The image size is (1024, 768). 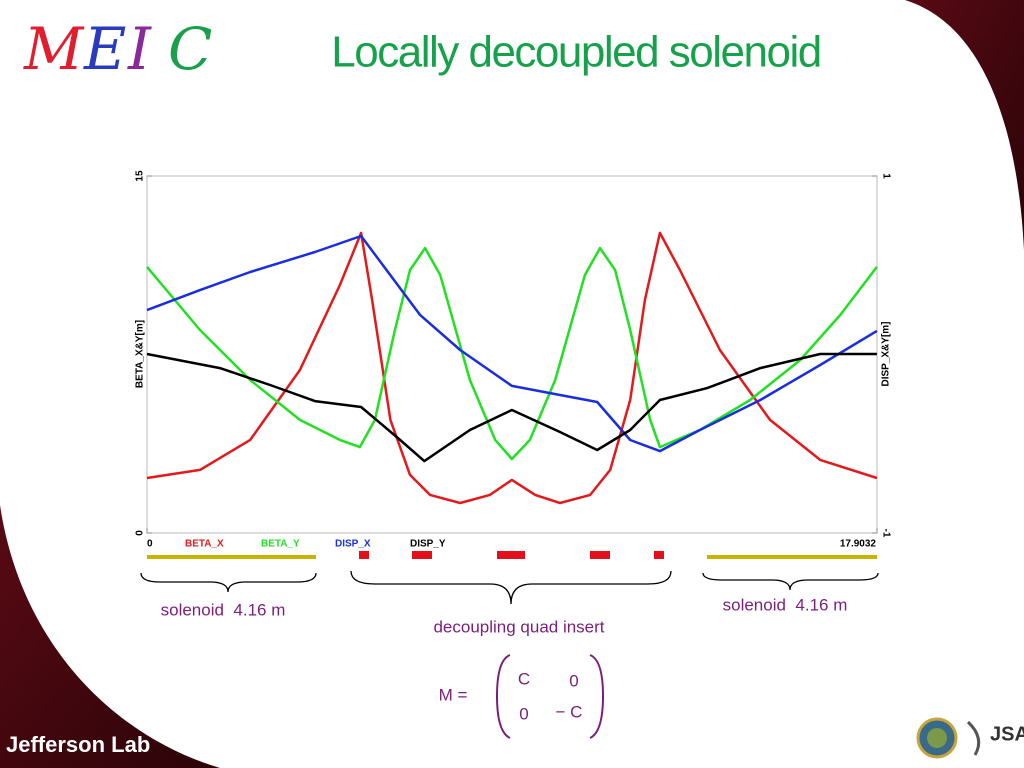 What do you see at coordinates (1007, 734) in the screenshot?
I see `footer-jsa: JSA` at bounding box center [1007, 734].